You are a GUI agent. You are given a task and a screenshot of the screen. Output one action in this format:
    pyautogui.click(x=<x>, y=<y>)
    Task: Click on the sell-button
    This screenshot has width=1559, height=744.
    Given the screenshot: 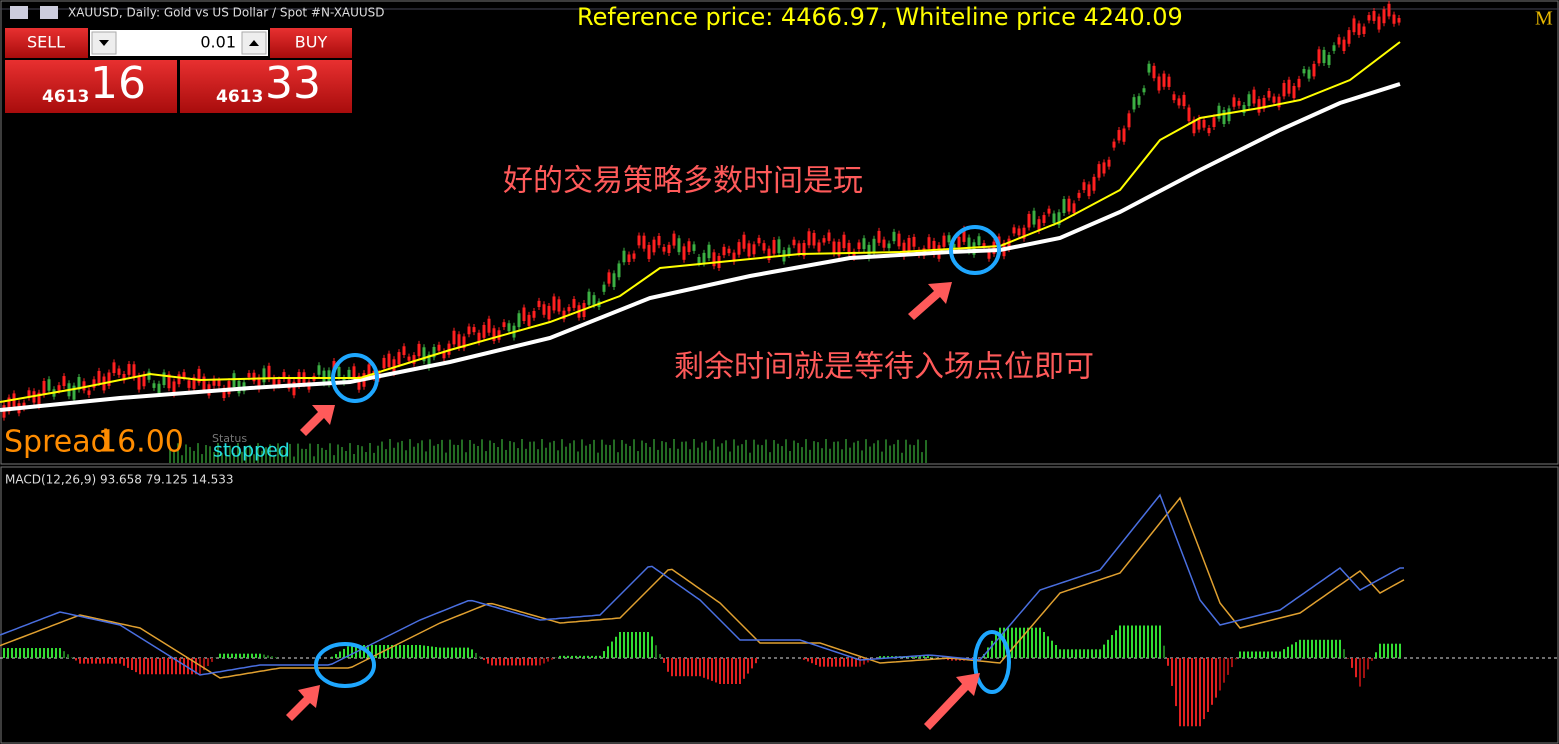 What is the action you would take?
    pyautogui.click(x=46, y=43)
    